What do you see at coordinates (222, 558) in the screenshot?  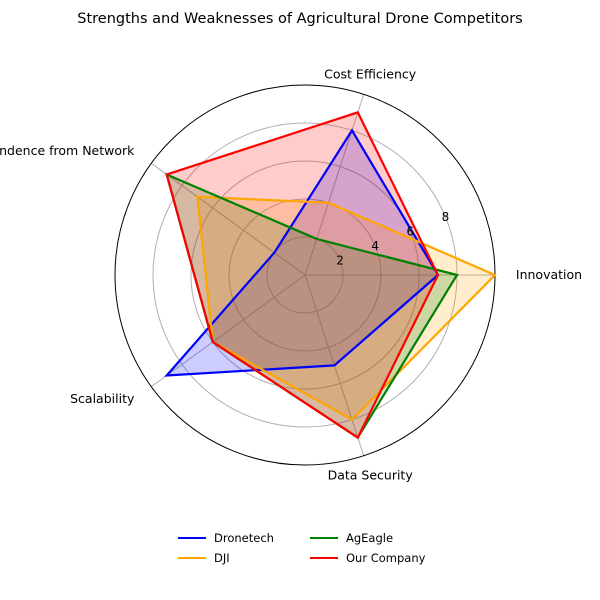 I see `legend-label: DJI` at bounding box center [222, 558].